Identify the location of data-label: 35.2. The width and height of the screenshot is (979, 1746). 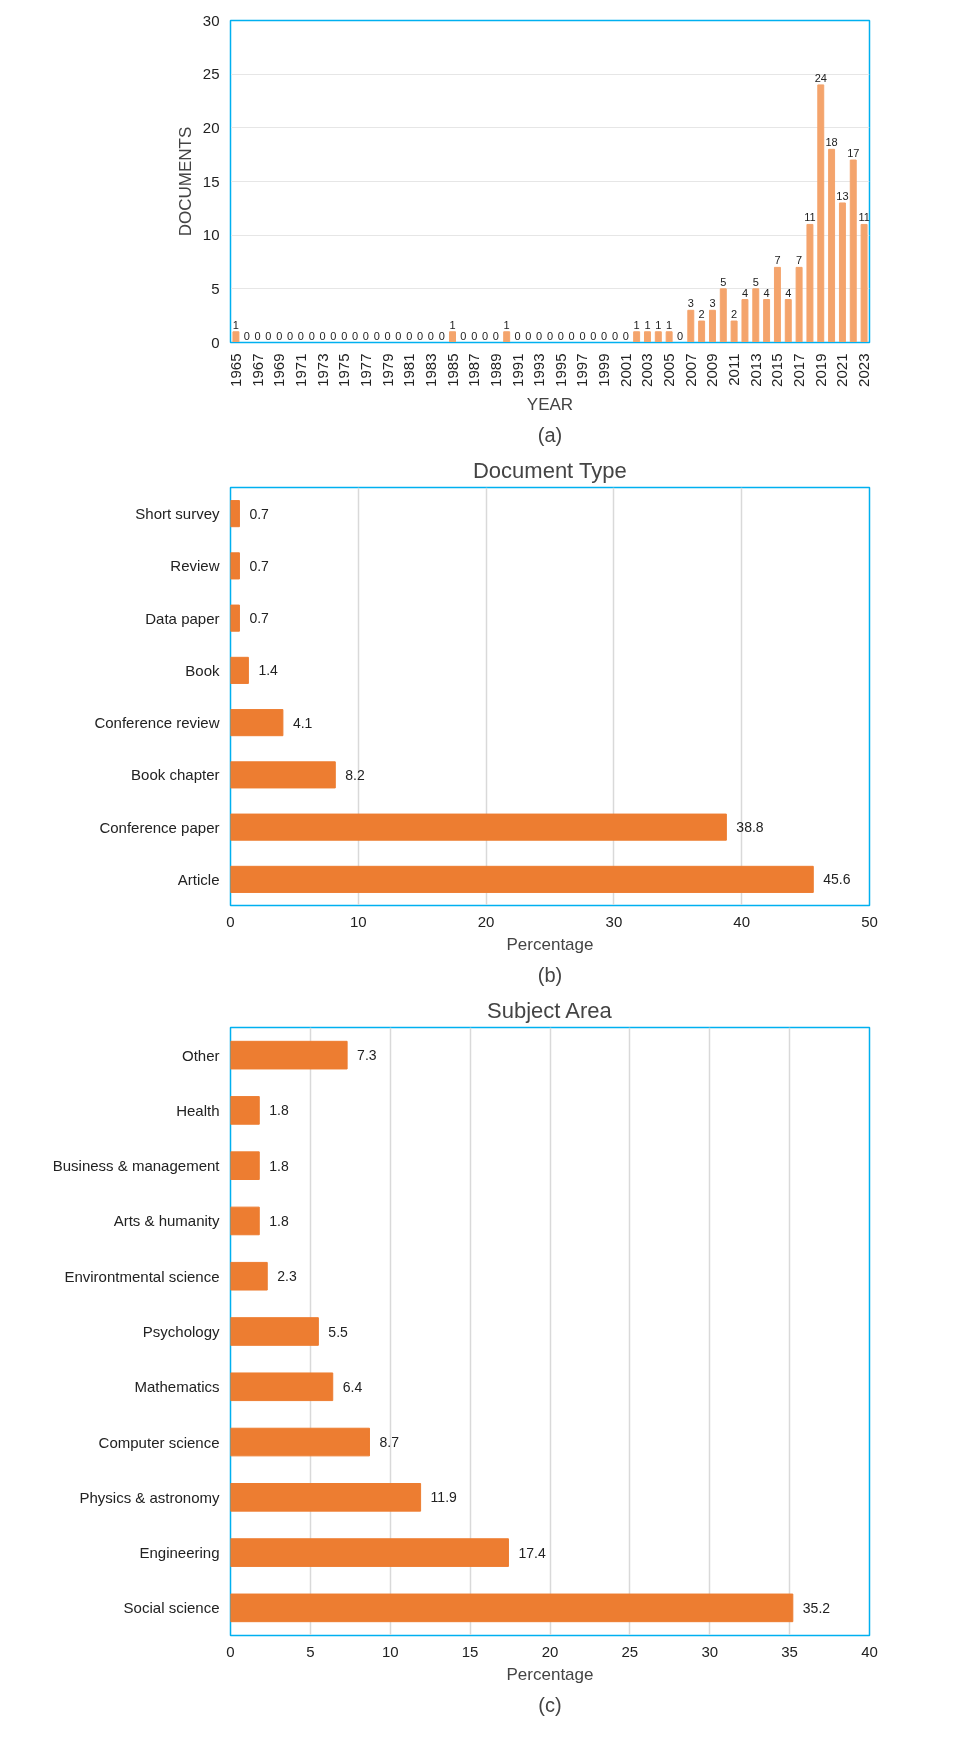
(816, 1607).